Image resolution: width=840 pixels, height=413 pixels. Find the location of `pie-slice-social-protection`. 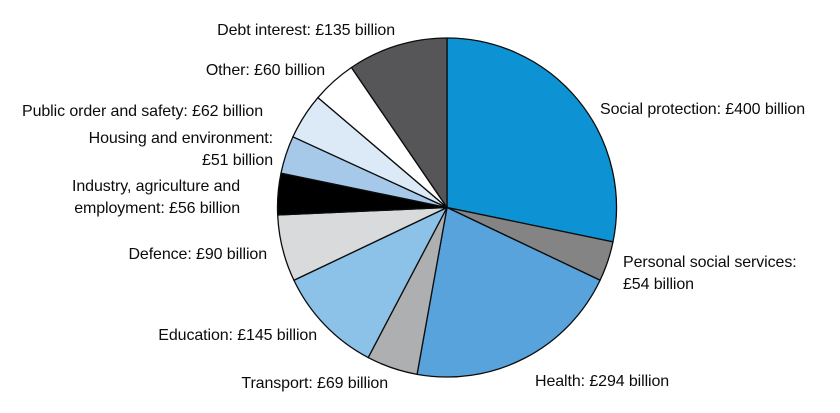

pie-slice-social-protection is located at coordinates (532, 140).